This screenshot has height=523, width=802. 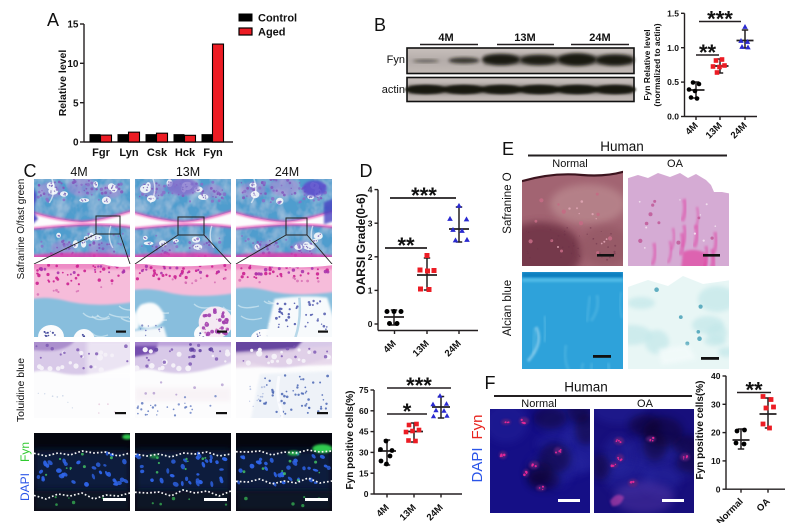 What do you see at coordinates (30, 171) in the screenshot?
I see `svg-text: C` at bounding box center [30, 171].